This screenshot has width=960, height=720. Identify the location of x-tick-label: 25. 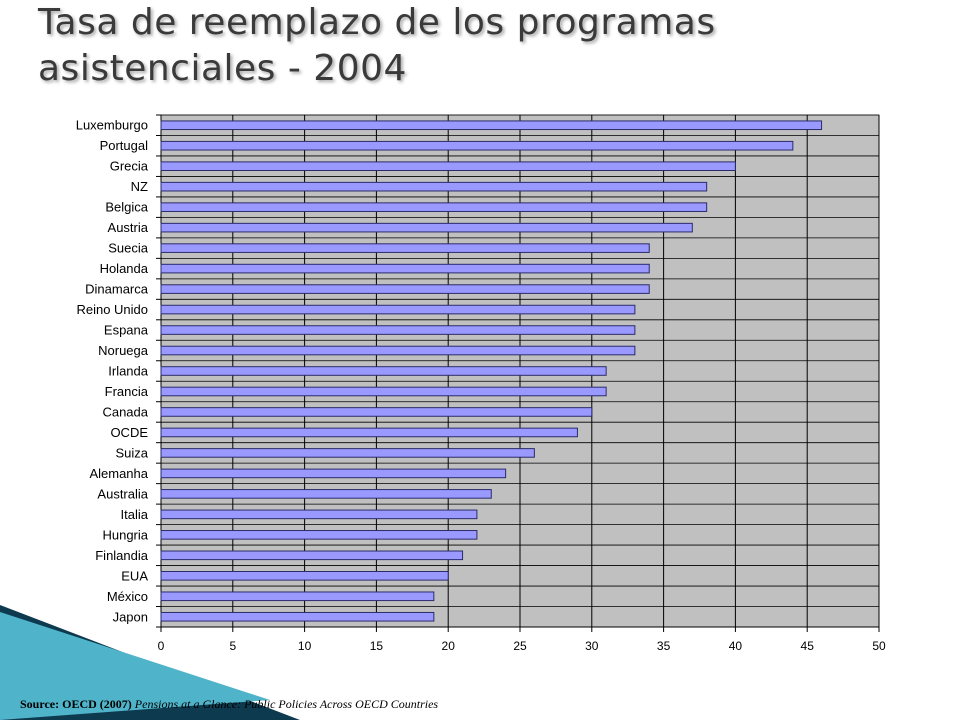
(520, 646).